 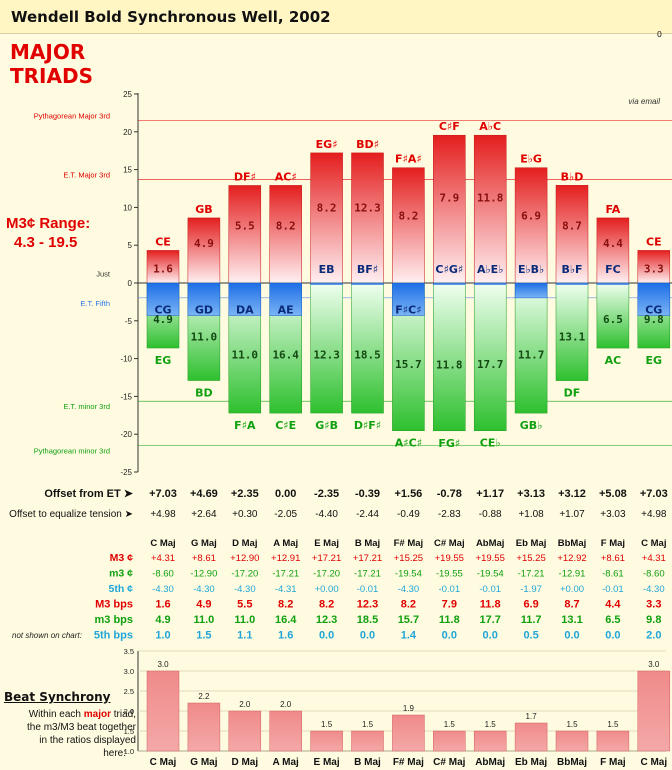 I want to click on fifth-note-label: A♭E♭, so click(x=490, y=269).